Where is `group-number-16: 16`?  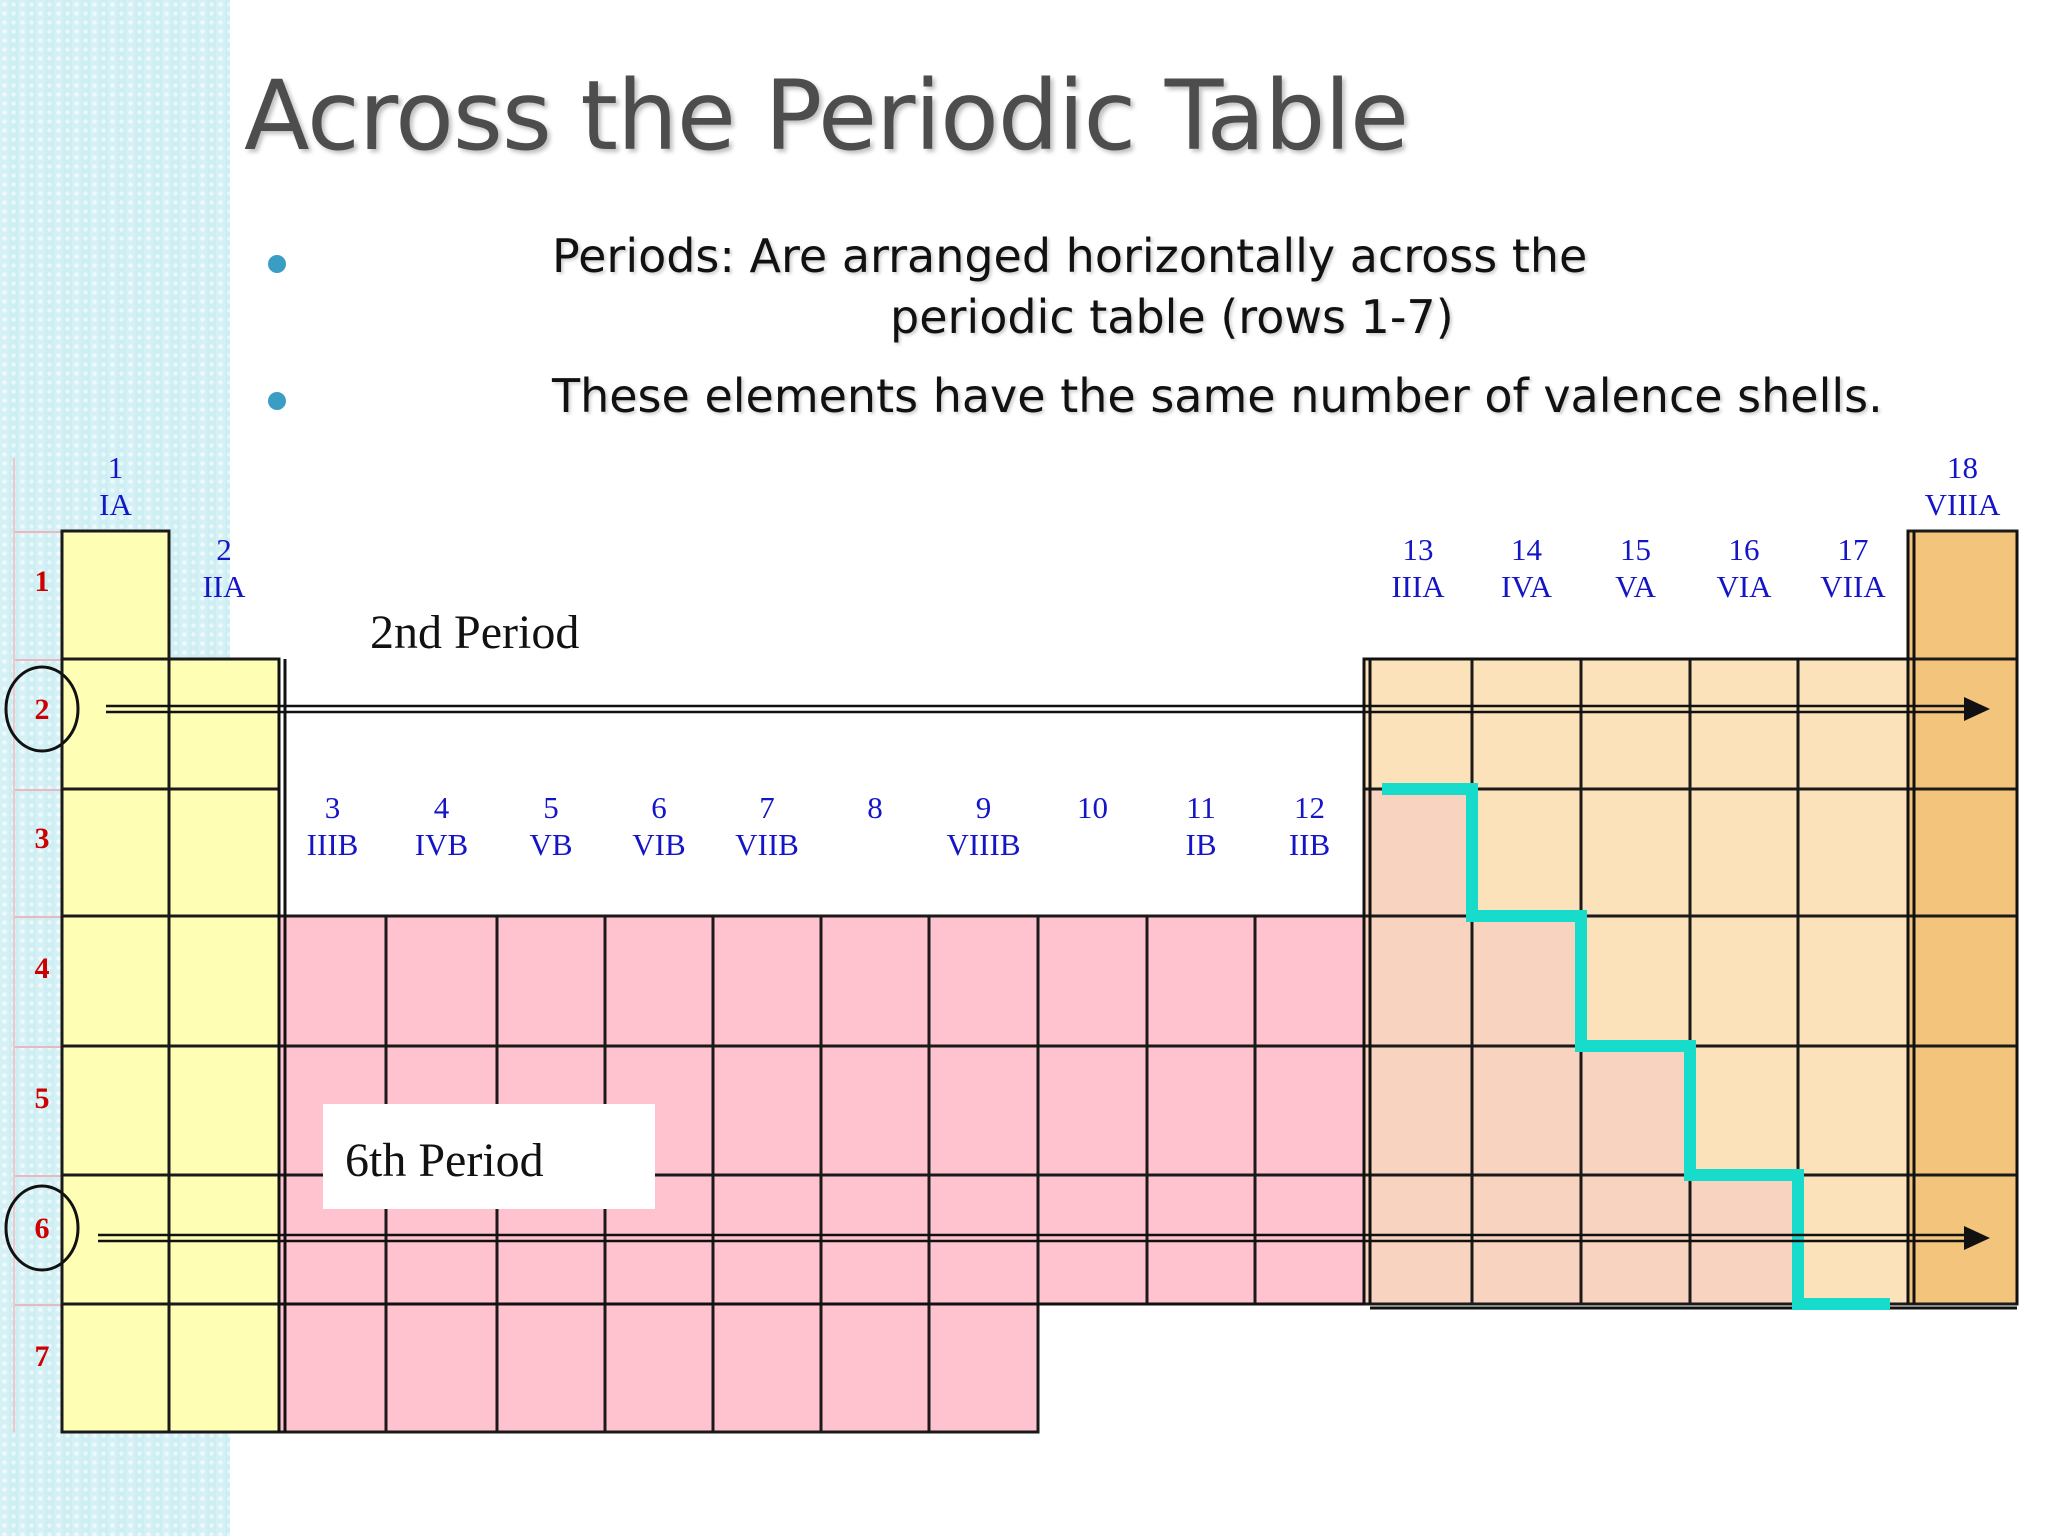
group-number-16: 16 is located at coordinates (1744, 549).